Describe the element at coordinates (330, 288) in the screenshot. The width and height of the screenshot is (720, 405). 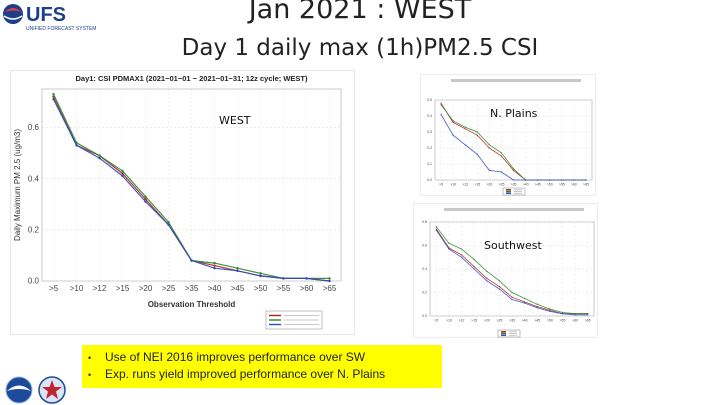
I see `west-xtick-label: >65` at that location.